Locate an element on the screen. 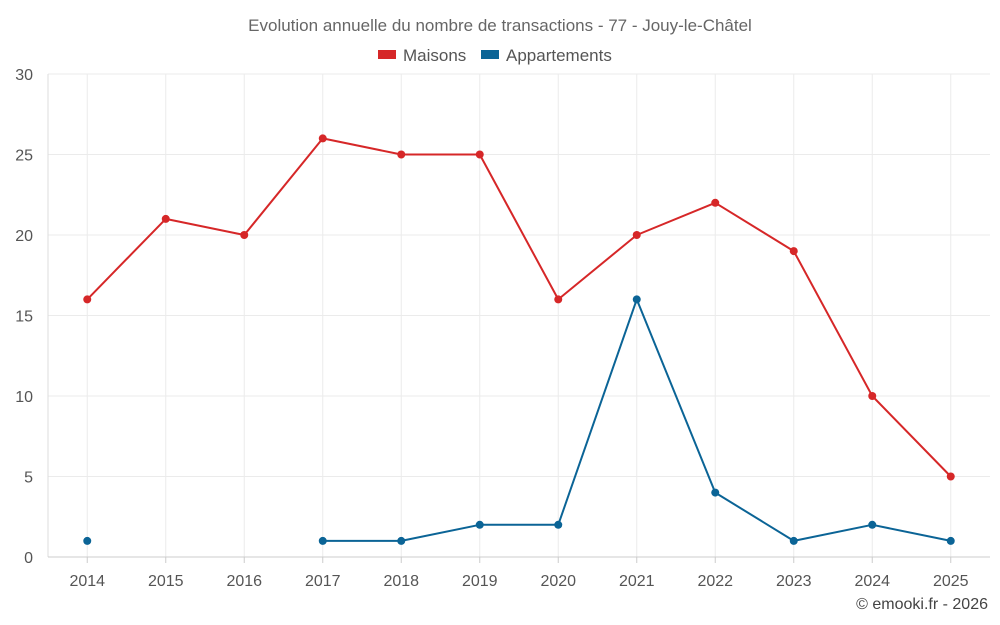  y-tick-label: 5 is located at coordinates (28, 478).